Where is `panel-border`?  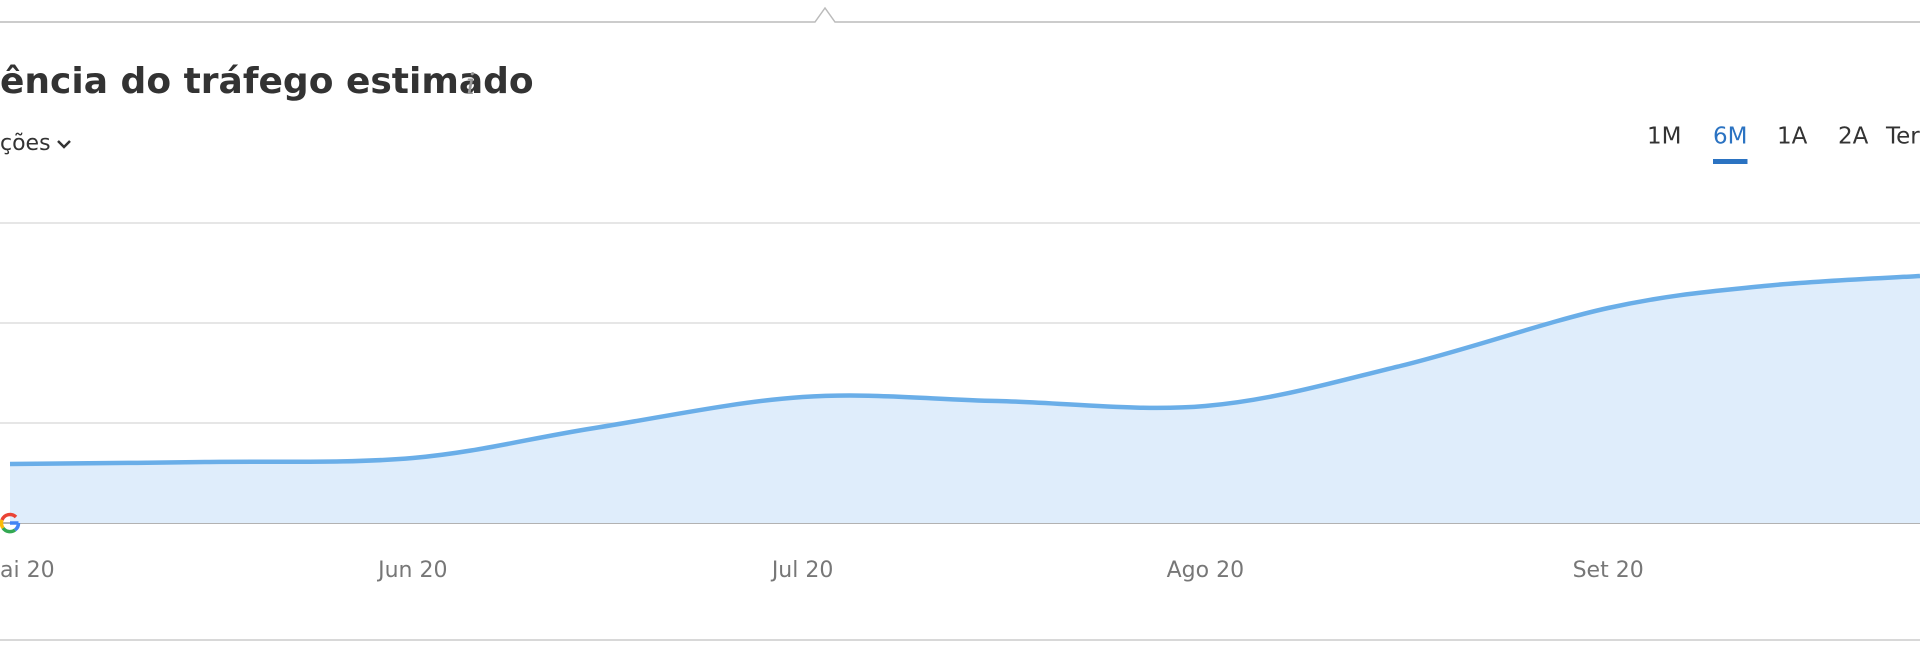 panel-border is located at coordinates (960, 14).